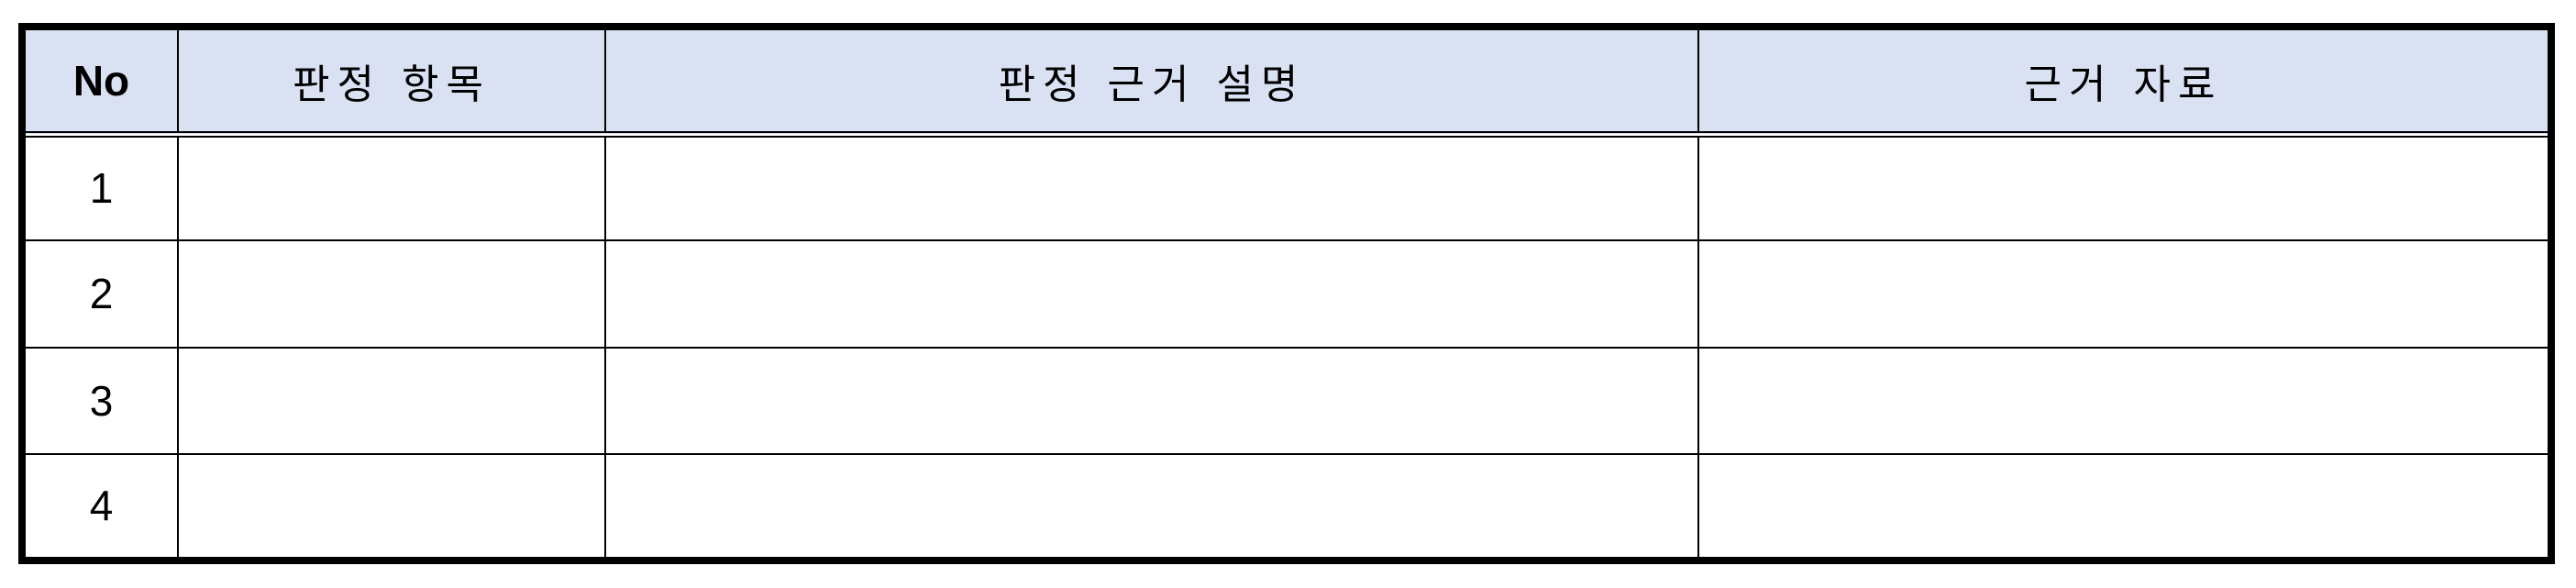 This screenshot has height=588, width=2576. I want to click on row-number: 1, so click(100, 187).